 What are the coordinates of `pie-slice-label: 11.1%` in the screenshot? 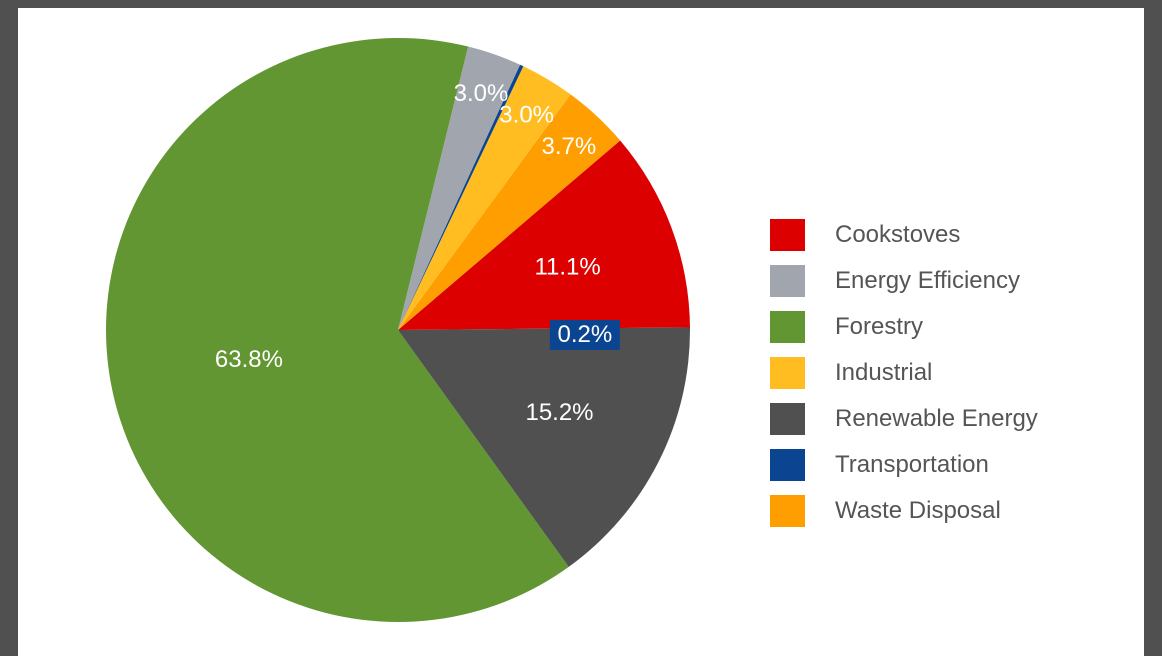 It's located at (567, 267).